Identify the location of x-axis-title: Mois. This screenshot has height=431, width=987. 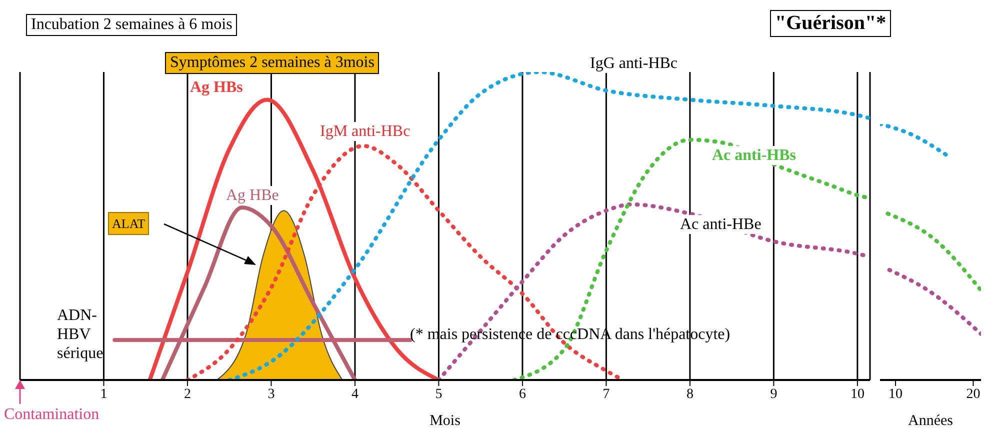
(445, 421).